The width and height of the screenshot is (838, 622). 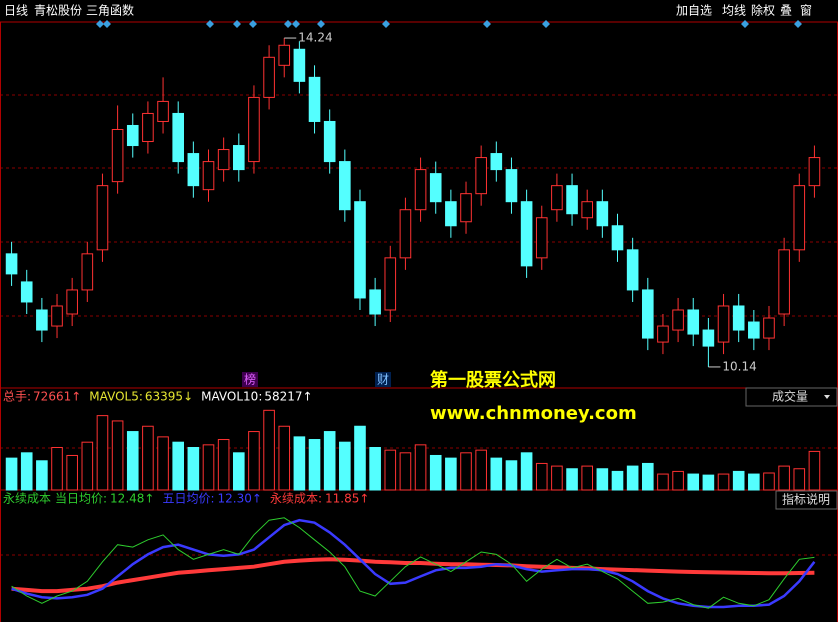 What do you see at coordinates (449, 24) in the screenshot?
I see `event-markers` at bounding box center [449, 24].